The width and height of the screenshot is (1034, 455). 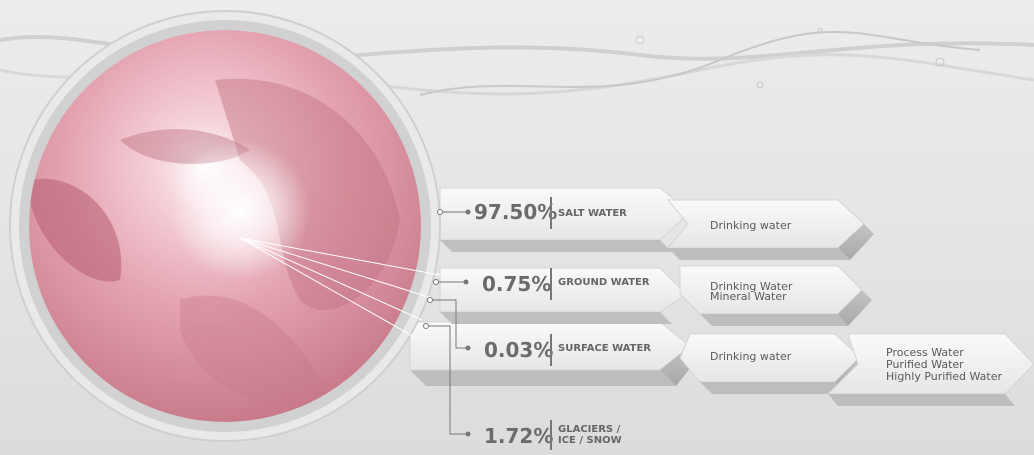 What do you see at coordinates (751, 356) in the screenshot?
I see `surface-water-use: Drinking water` at bounding box center [751, 356].